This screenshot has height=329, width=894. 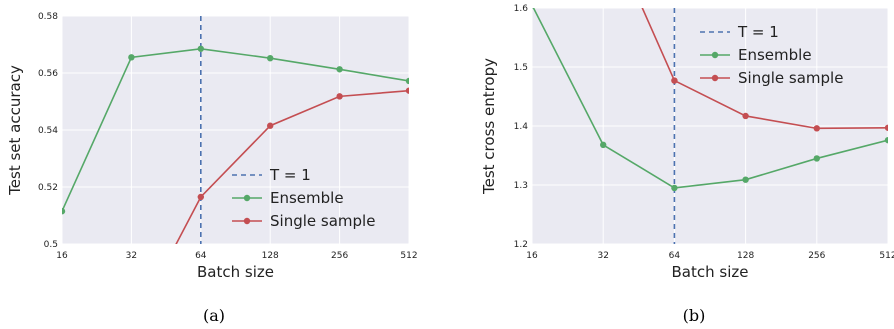 I want to click on caption-a: (a), so click(x=214, y=315).